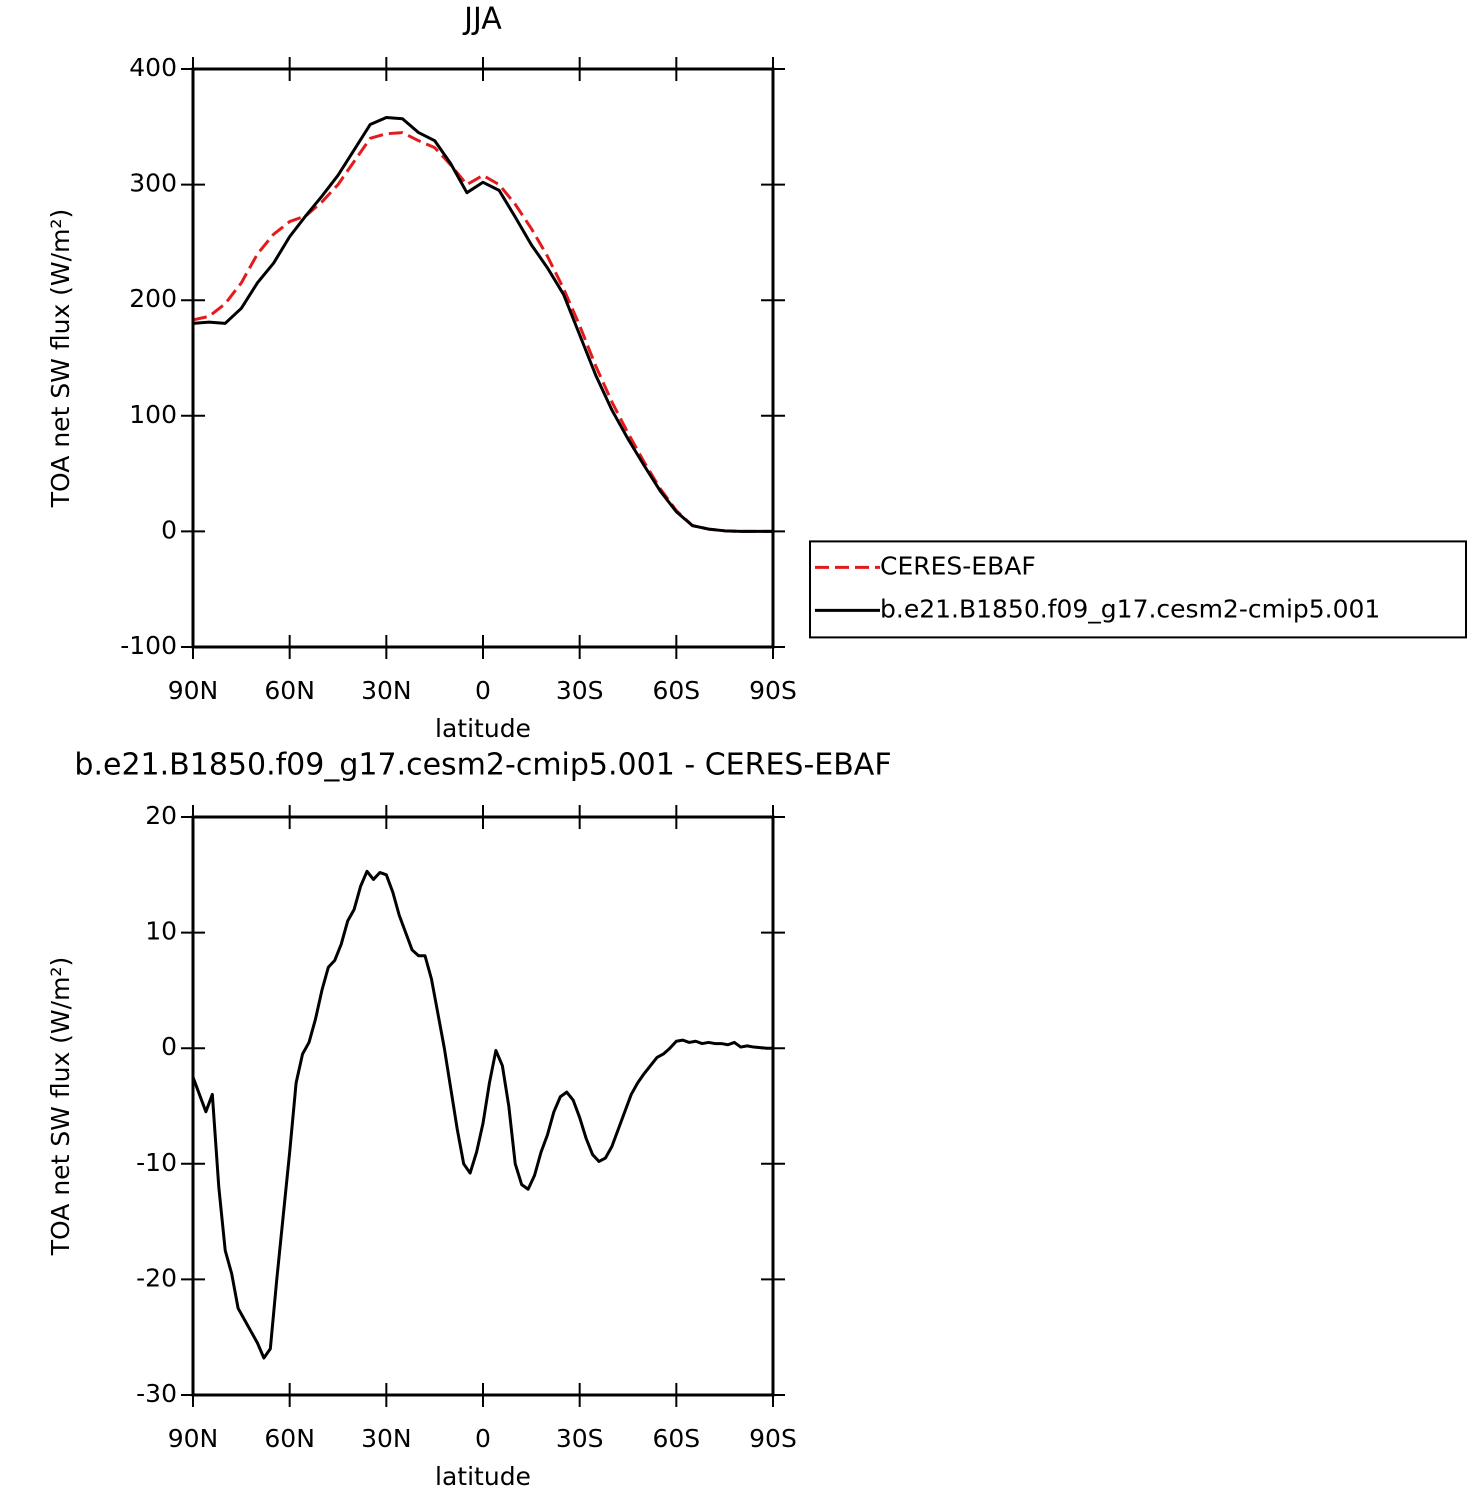  I want to click on legend-box, so click(1138, 589).